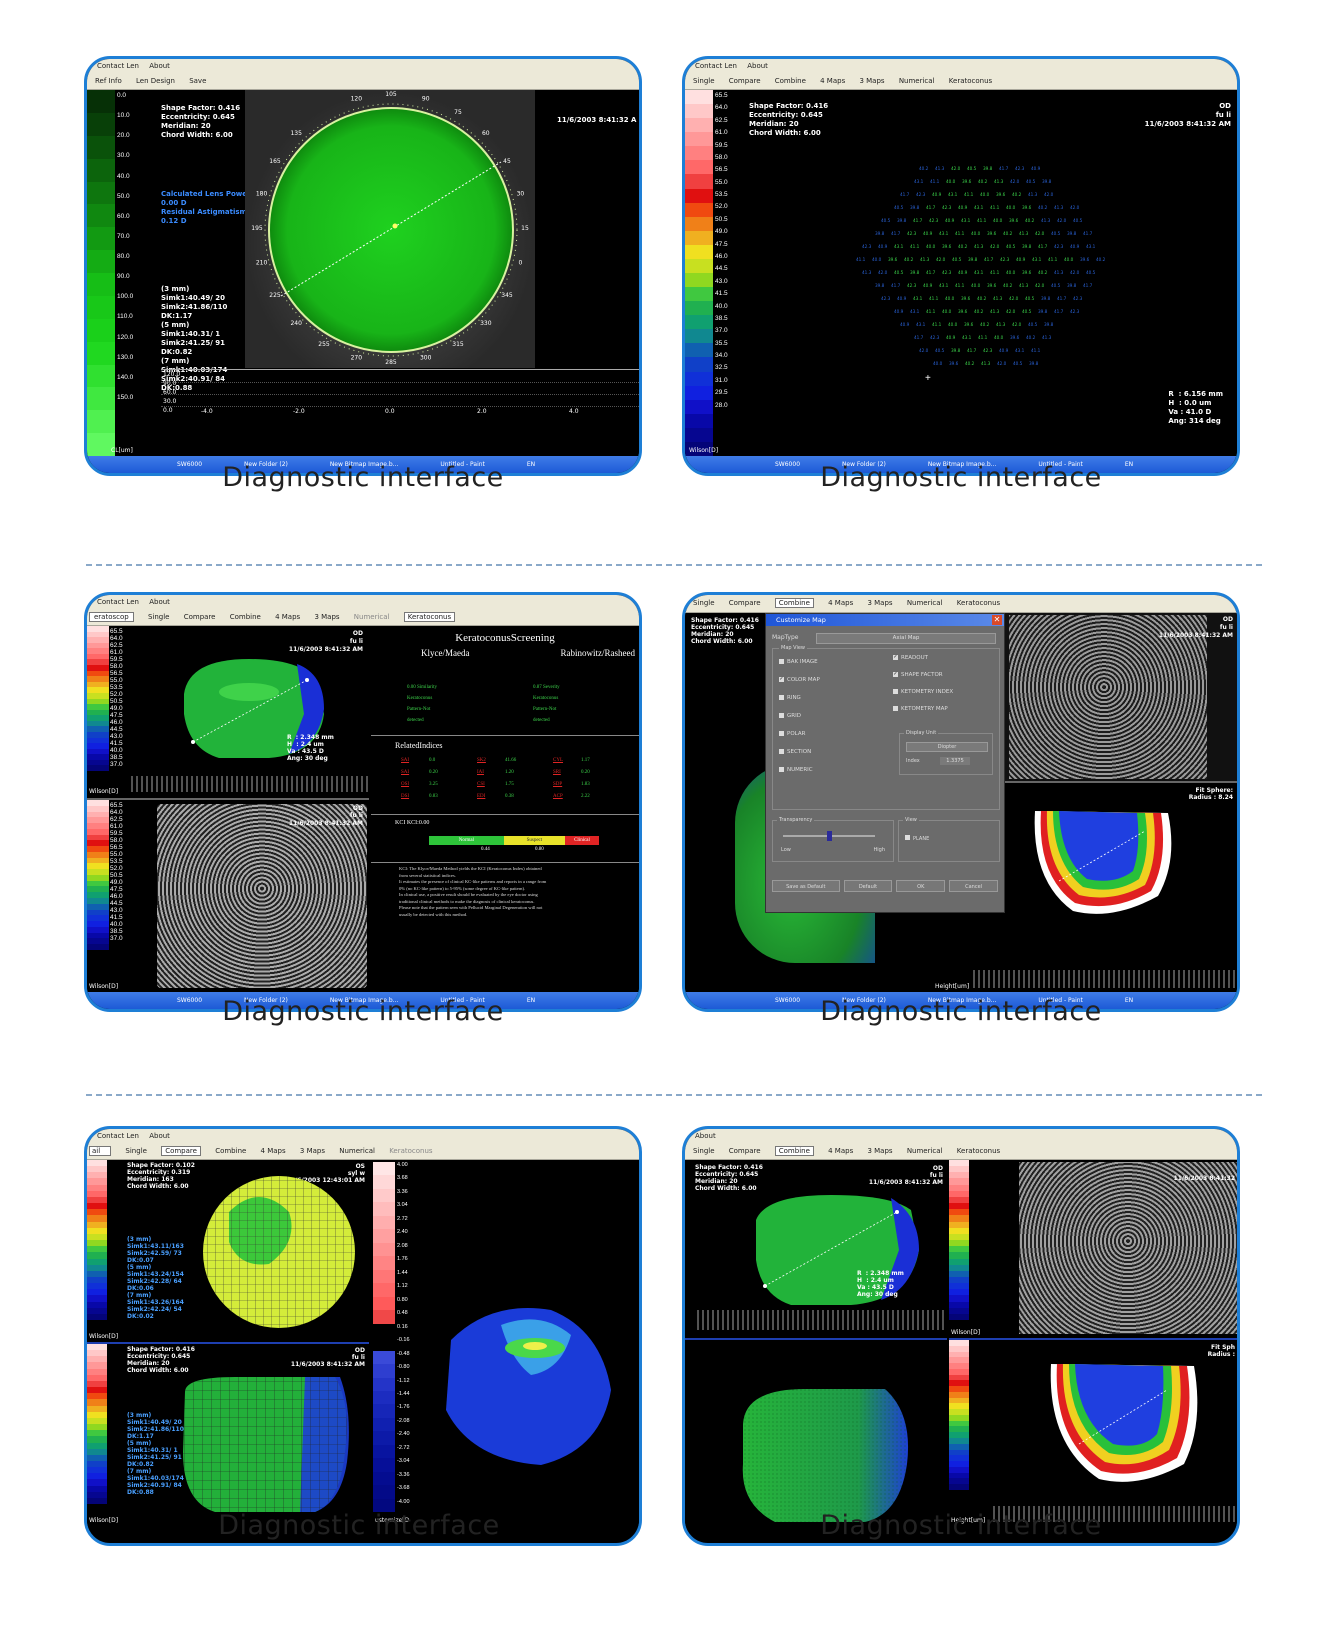  What do you see at coordinates (557, 772) in the screenshot?
I see `index-name: SRI` at bounding box center [557, 772].